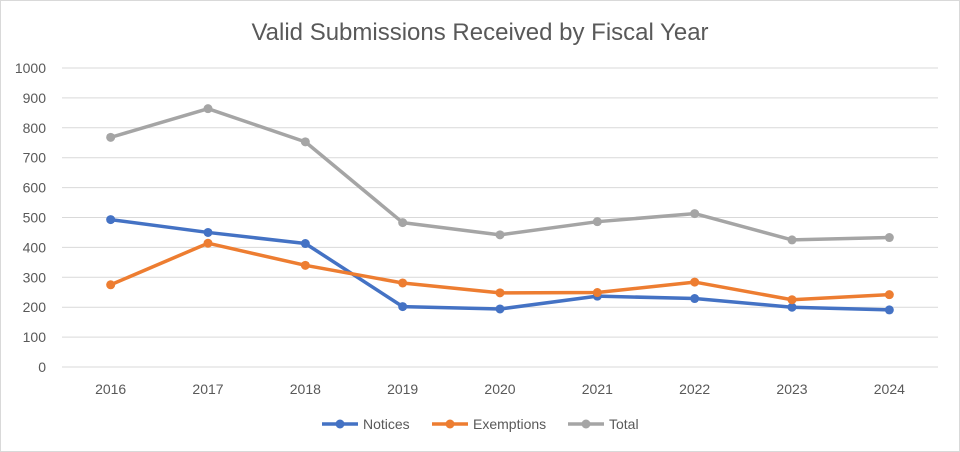 The width and height of the screenshot is (960, 452). I want to click on y-tick-label: 500, so click(35, 218).